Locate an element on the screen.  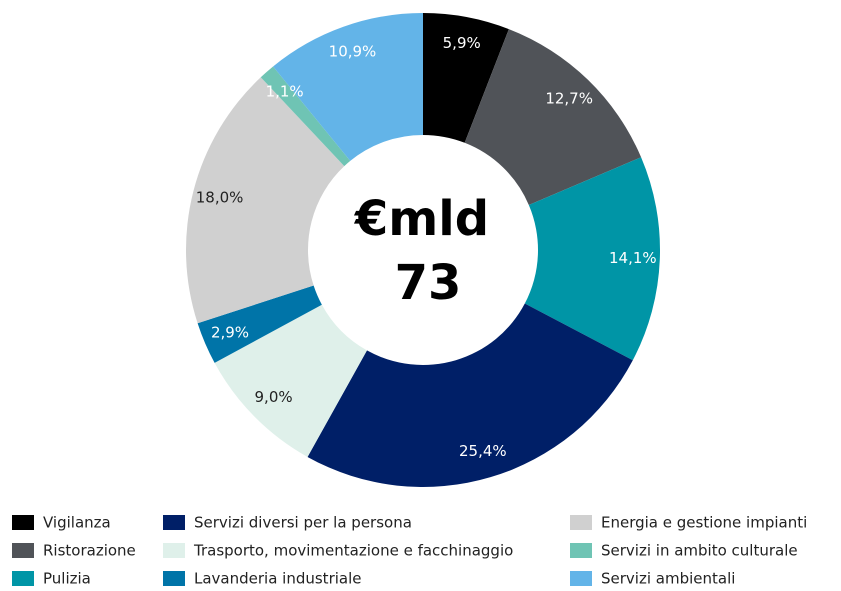
center-title: €mld is located at coordinates (421, 219).